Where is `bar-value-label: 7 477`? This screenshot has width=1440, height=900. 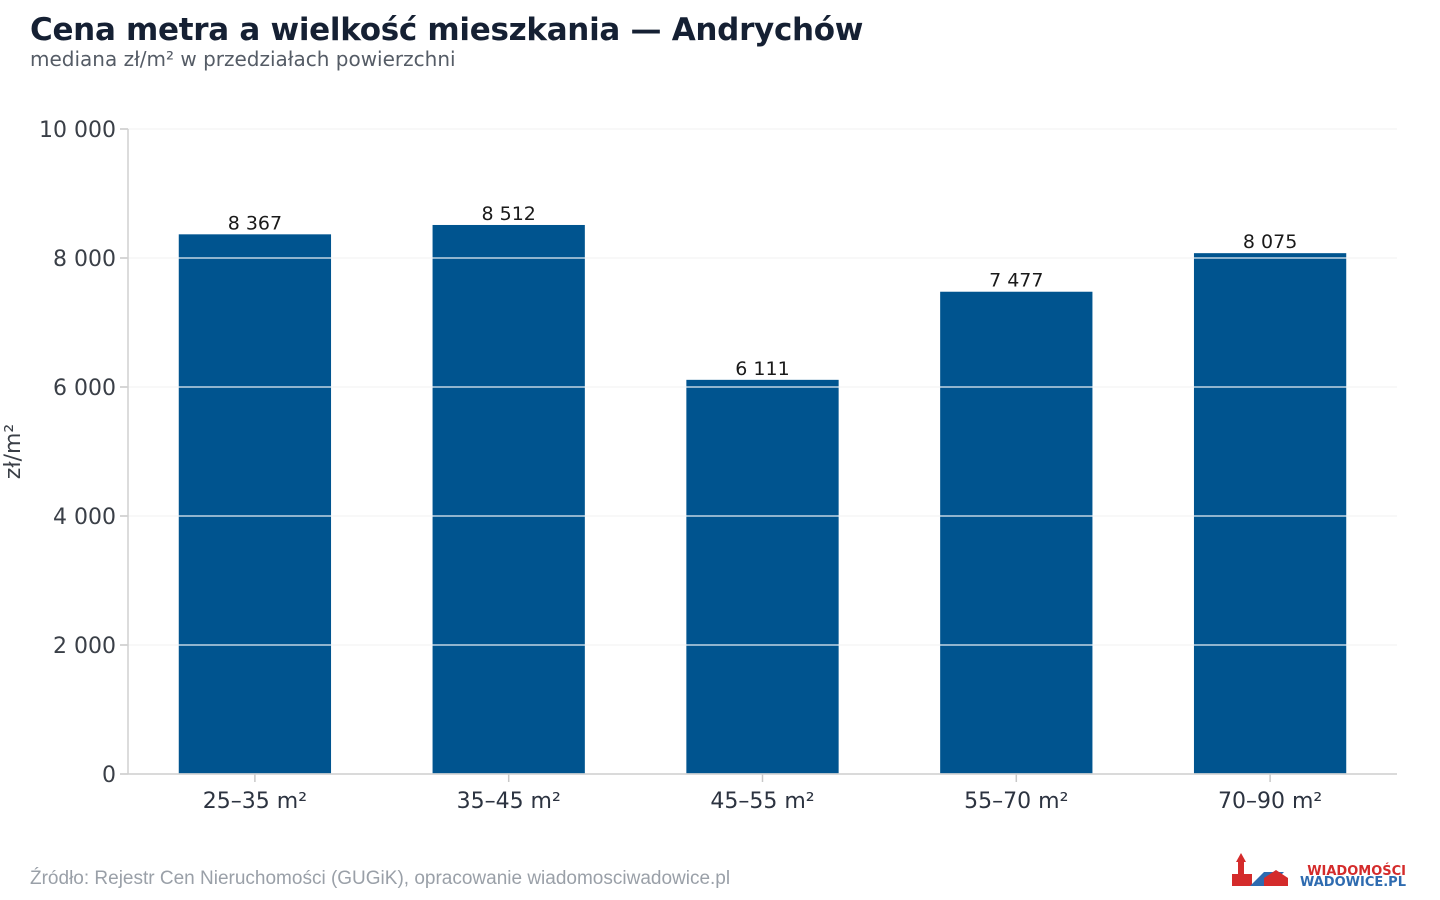
bar-value-label: 7 477 is located at coordinates (1016, 281).